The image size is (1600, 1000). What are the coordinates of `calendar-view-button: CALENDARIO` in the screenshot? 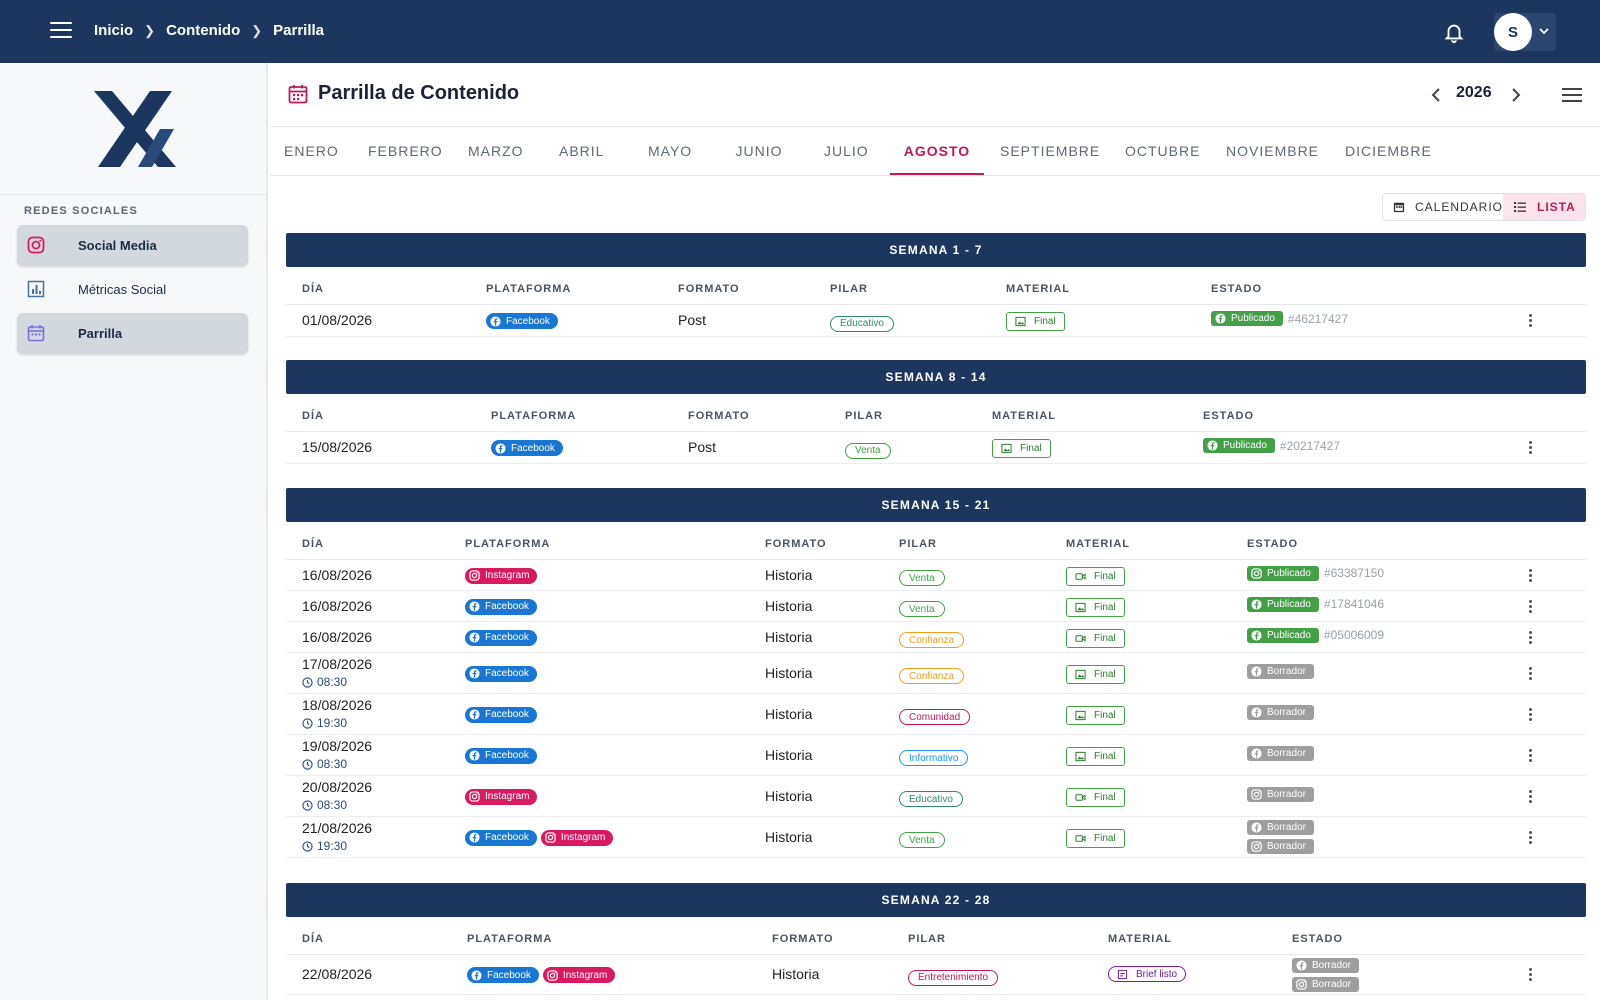 It's located at (1443, 207).